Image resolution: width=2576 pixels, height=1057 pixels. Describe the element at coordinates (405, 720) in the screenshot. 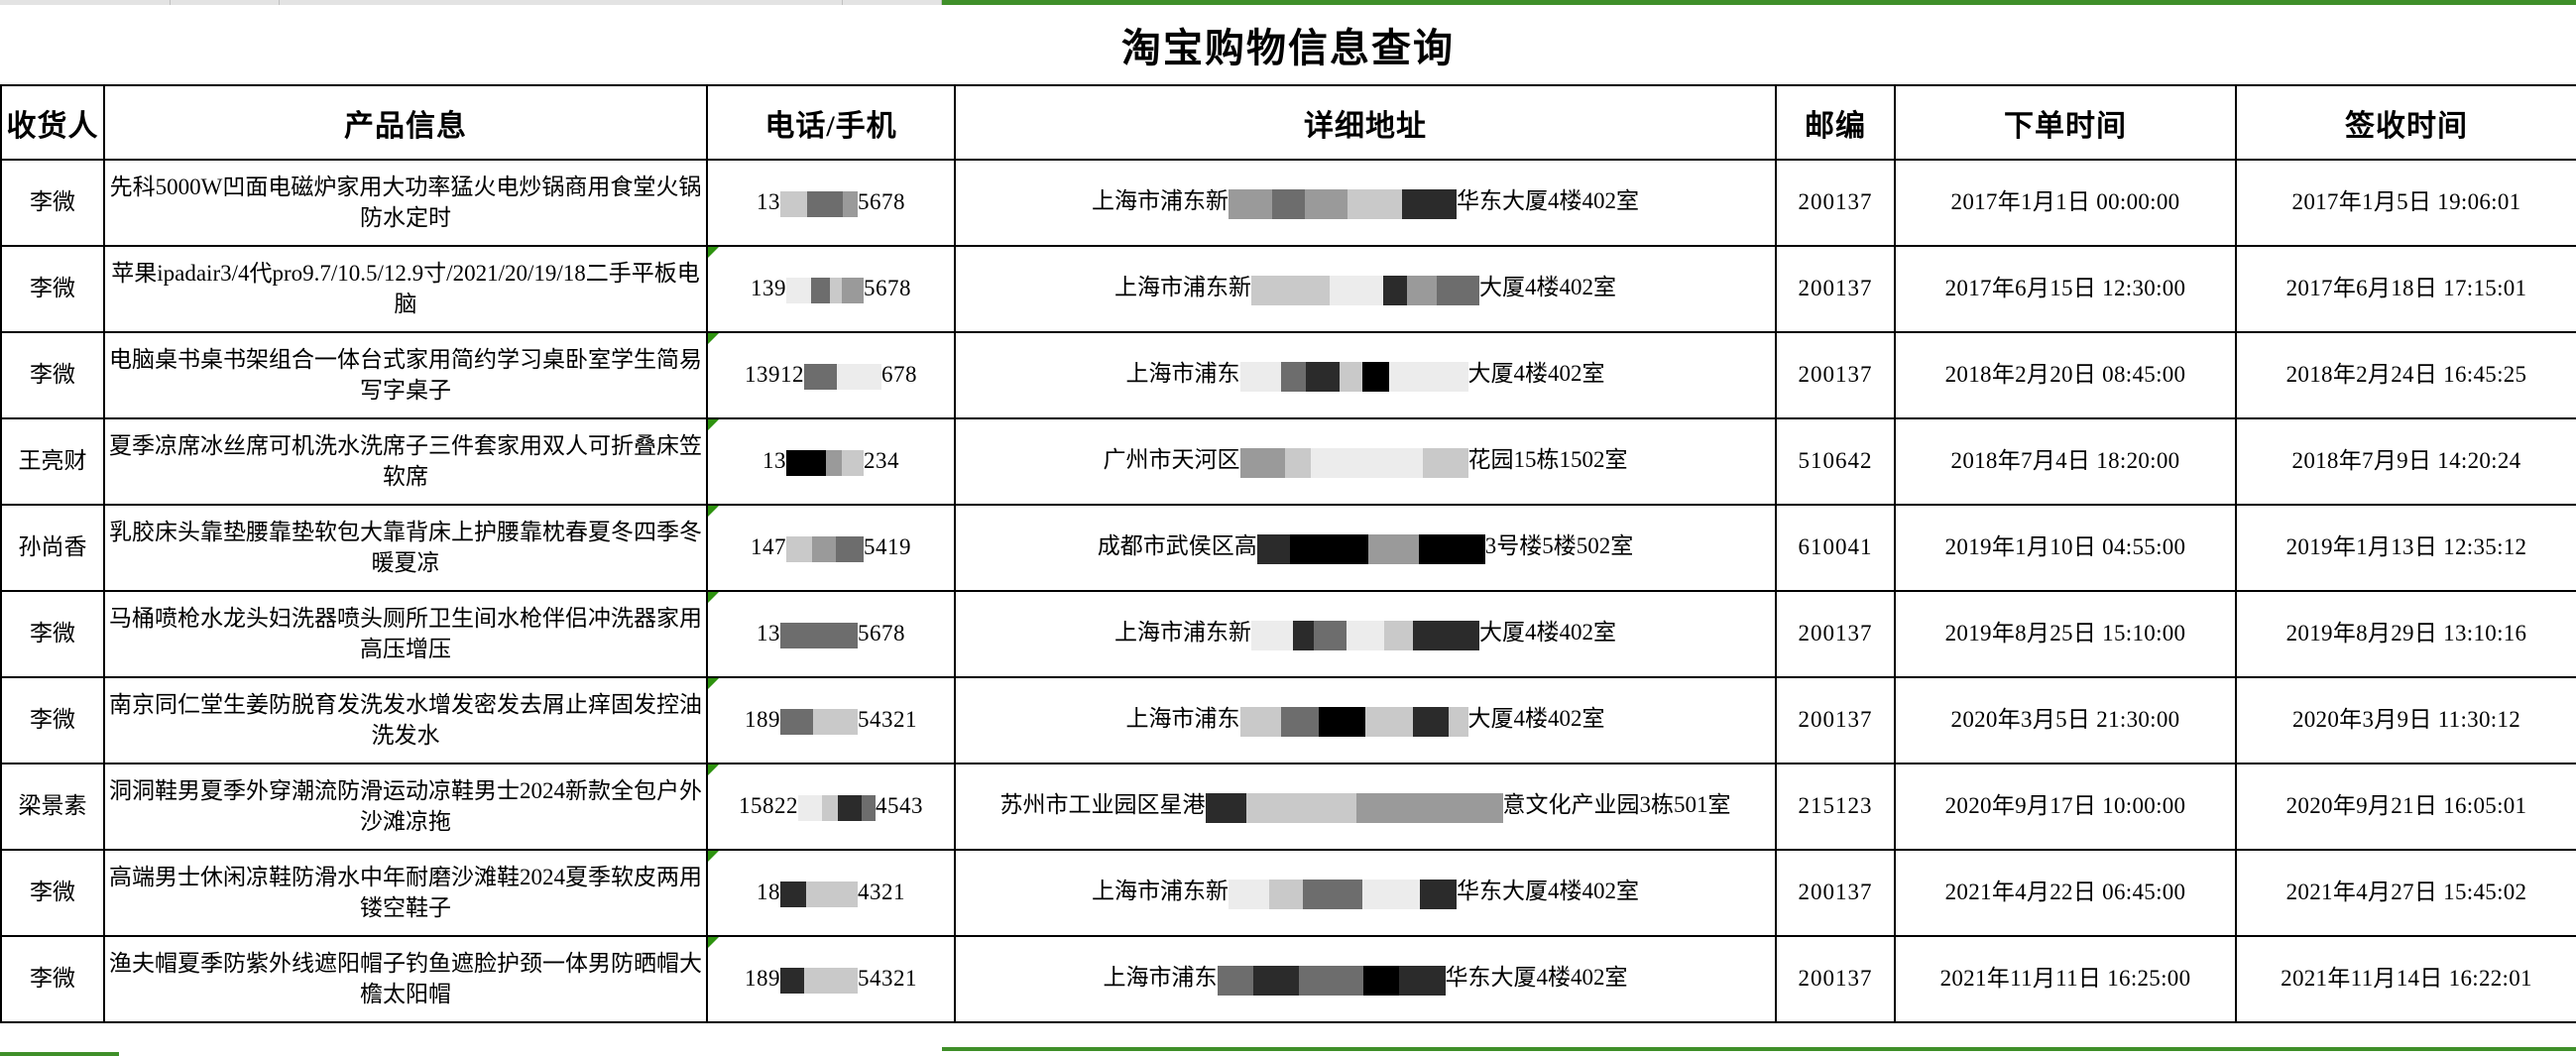

I see `cell-product-info: 南京同仁堂生姜防脱育发洗发水增发密发去屑止痒固发控油洗发水` at that location.